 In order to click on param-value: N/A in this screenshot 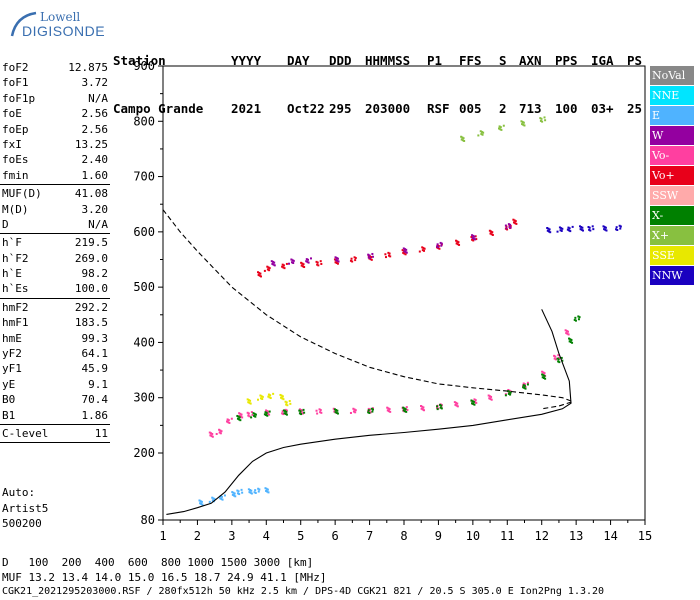, I will do `click(98, 98)`.